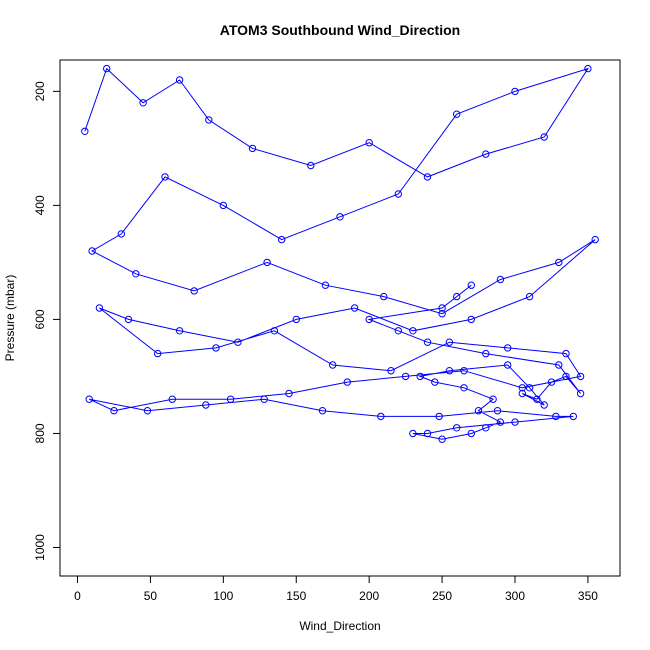 The image size is (650, 650). I want to click on x-tick-label: 300, so click(515, 596).